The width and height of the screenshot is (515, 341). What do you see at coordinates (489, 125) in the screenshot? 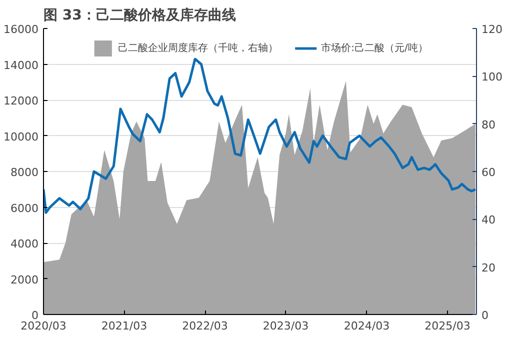
I see `y2-tick-label: 80` at bounding box center [489, 125].